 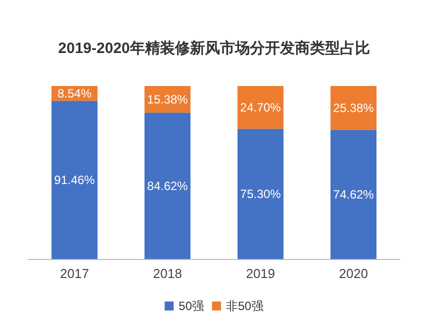 What do you see at coordinates (245, 306) in the screenshot?
I see `legend-label: 非50强` at bounding box center [245, 306].